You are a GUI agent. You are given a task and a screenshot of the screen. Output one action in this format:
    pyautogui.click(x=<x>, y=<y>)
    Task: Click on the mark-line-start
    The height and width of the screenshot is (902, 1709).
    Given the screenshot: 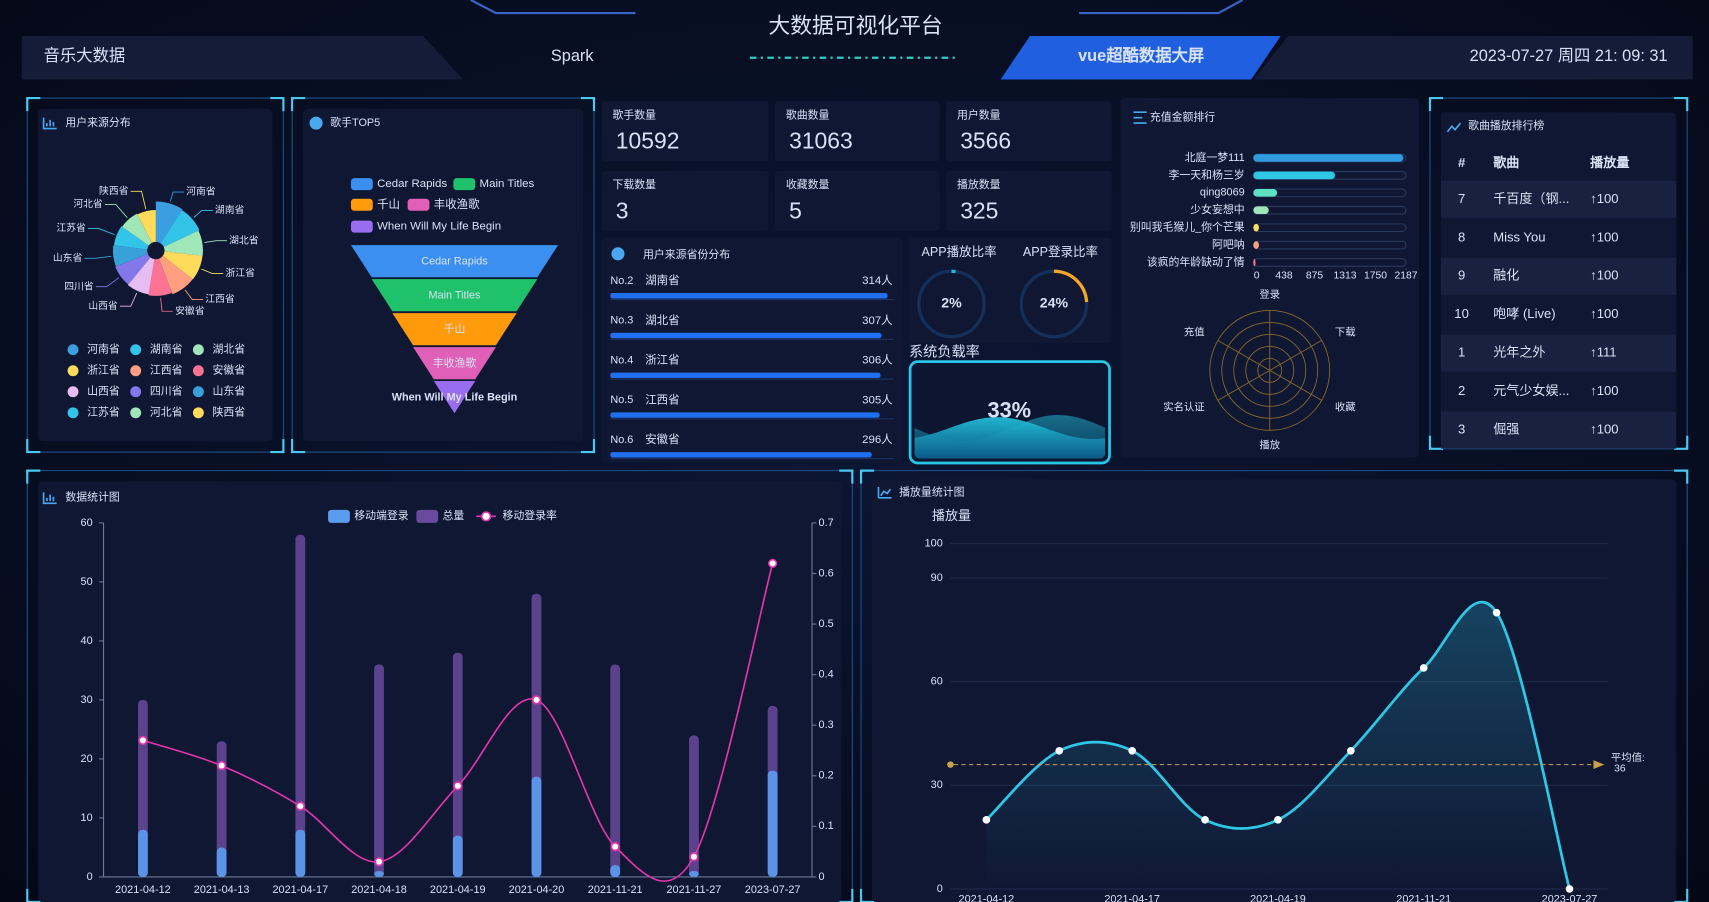 What is the action you would take?
    pyautogui.click(x=950, y=764)
    